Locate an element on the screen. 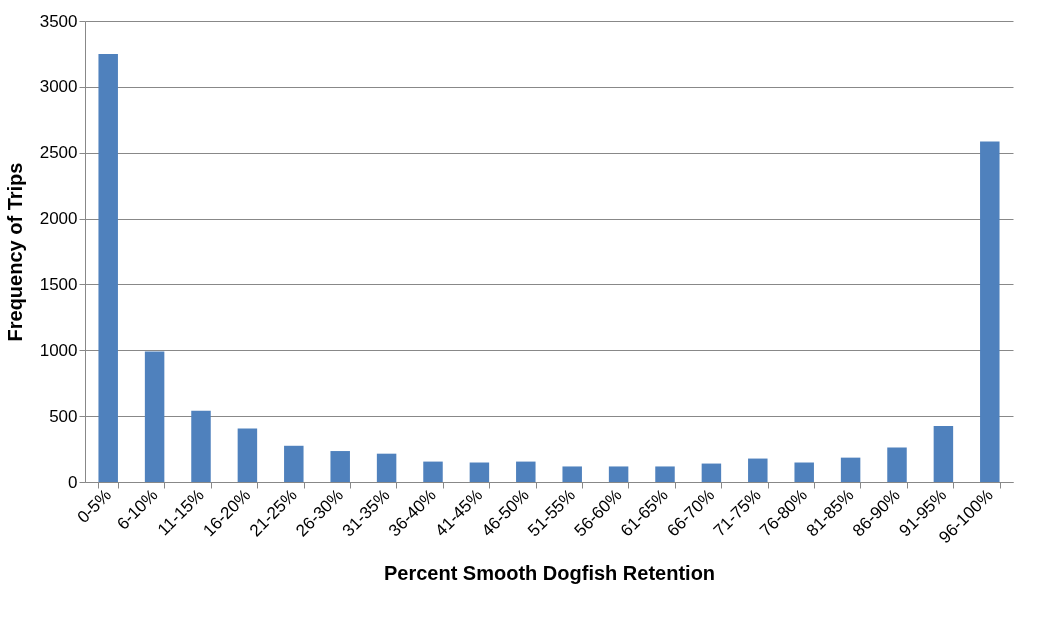 Image resolution: width=1060 pixels, height=634 pixels. y-tick-label: 2000 is located at coordinates (58, 219).